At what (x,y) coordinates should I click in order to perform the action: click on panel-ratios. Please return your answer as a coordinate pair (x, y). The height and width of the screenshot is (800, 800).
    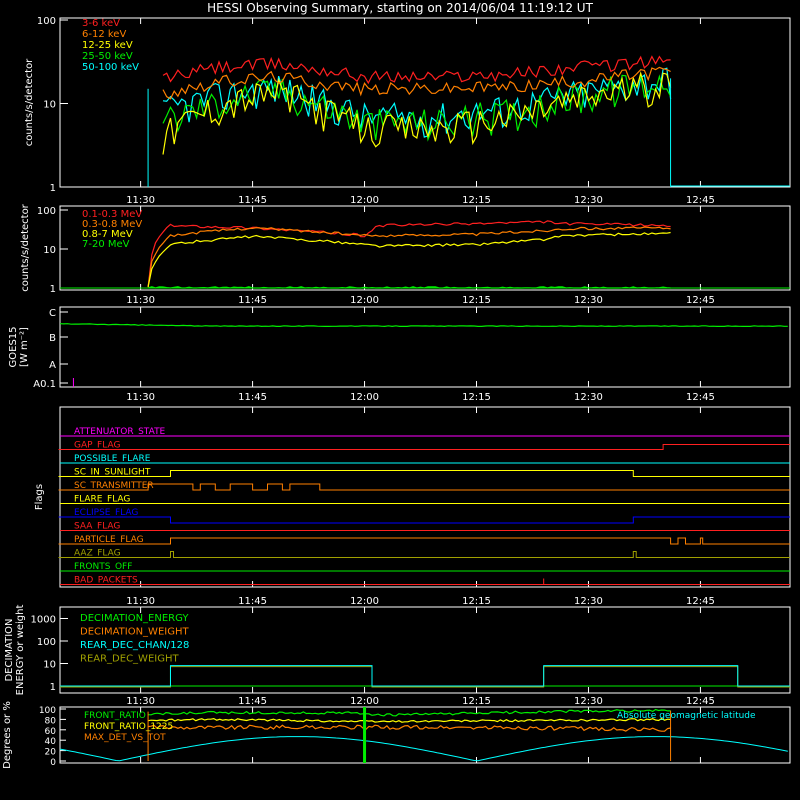
    Looking at the image, I should click on (425, 735).